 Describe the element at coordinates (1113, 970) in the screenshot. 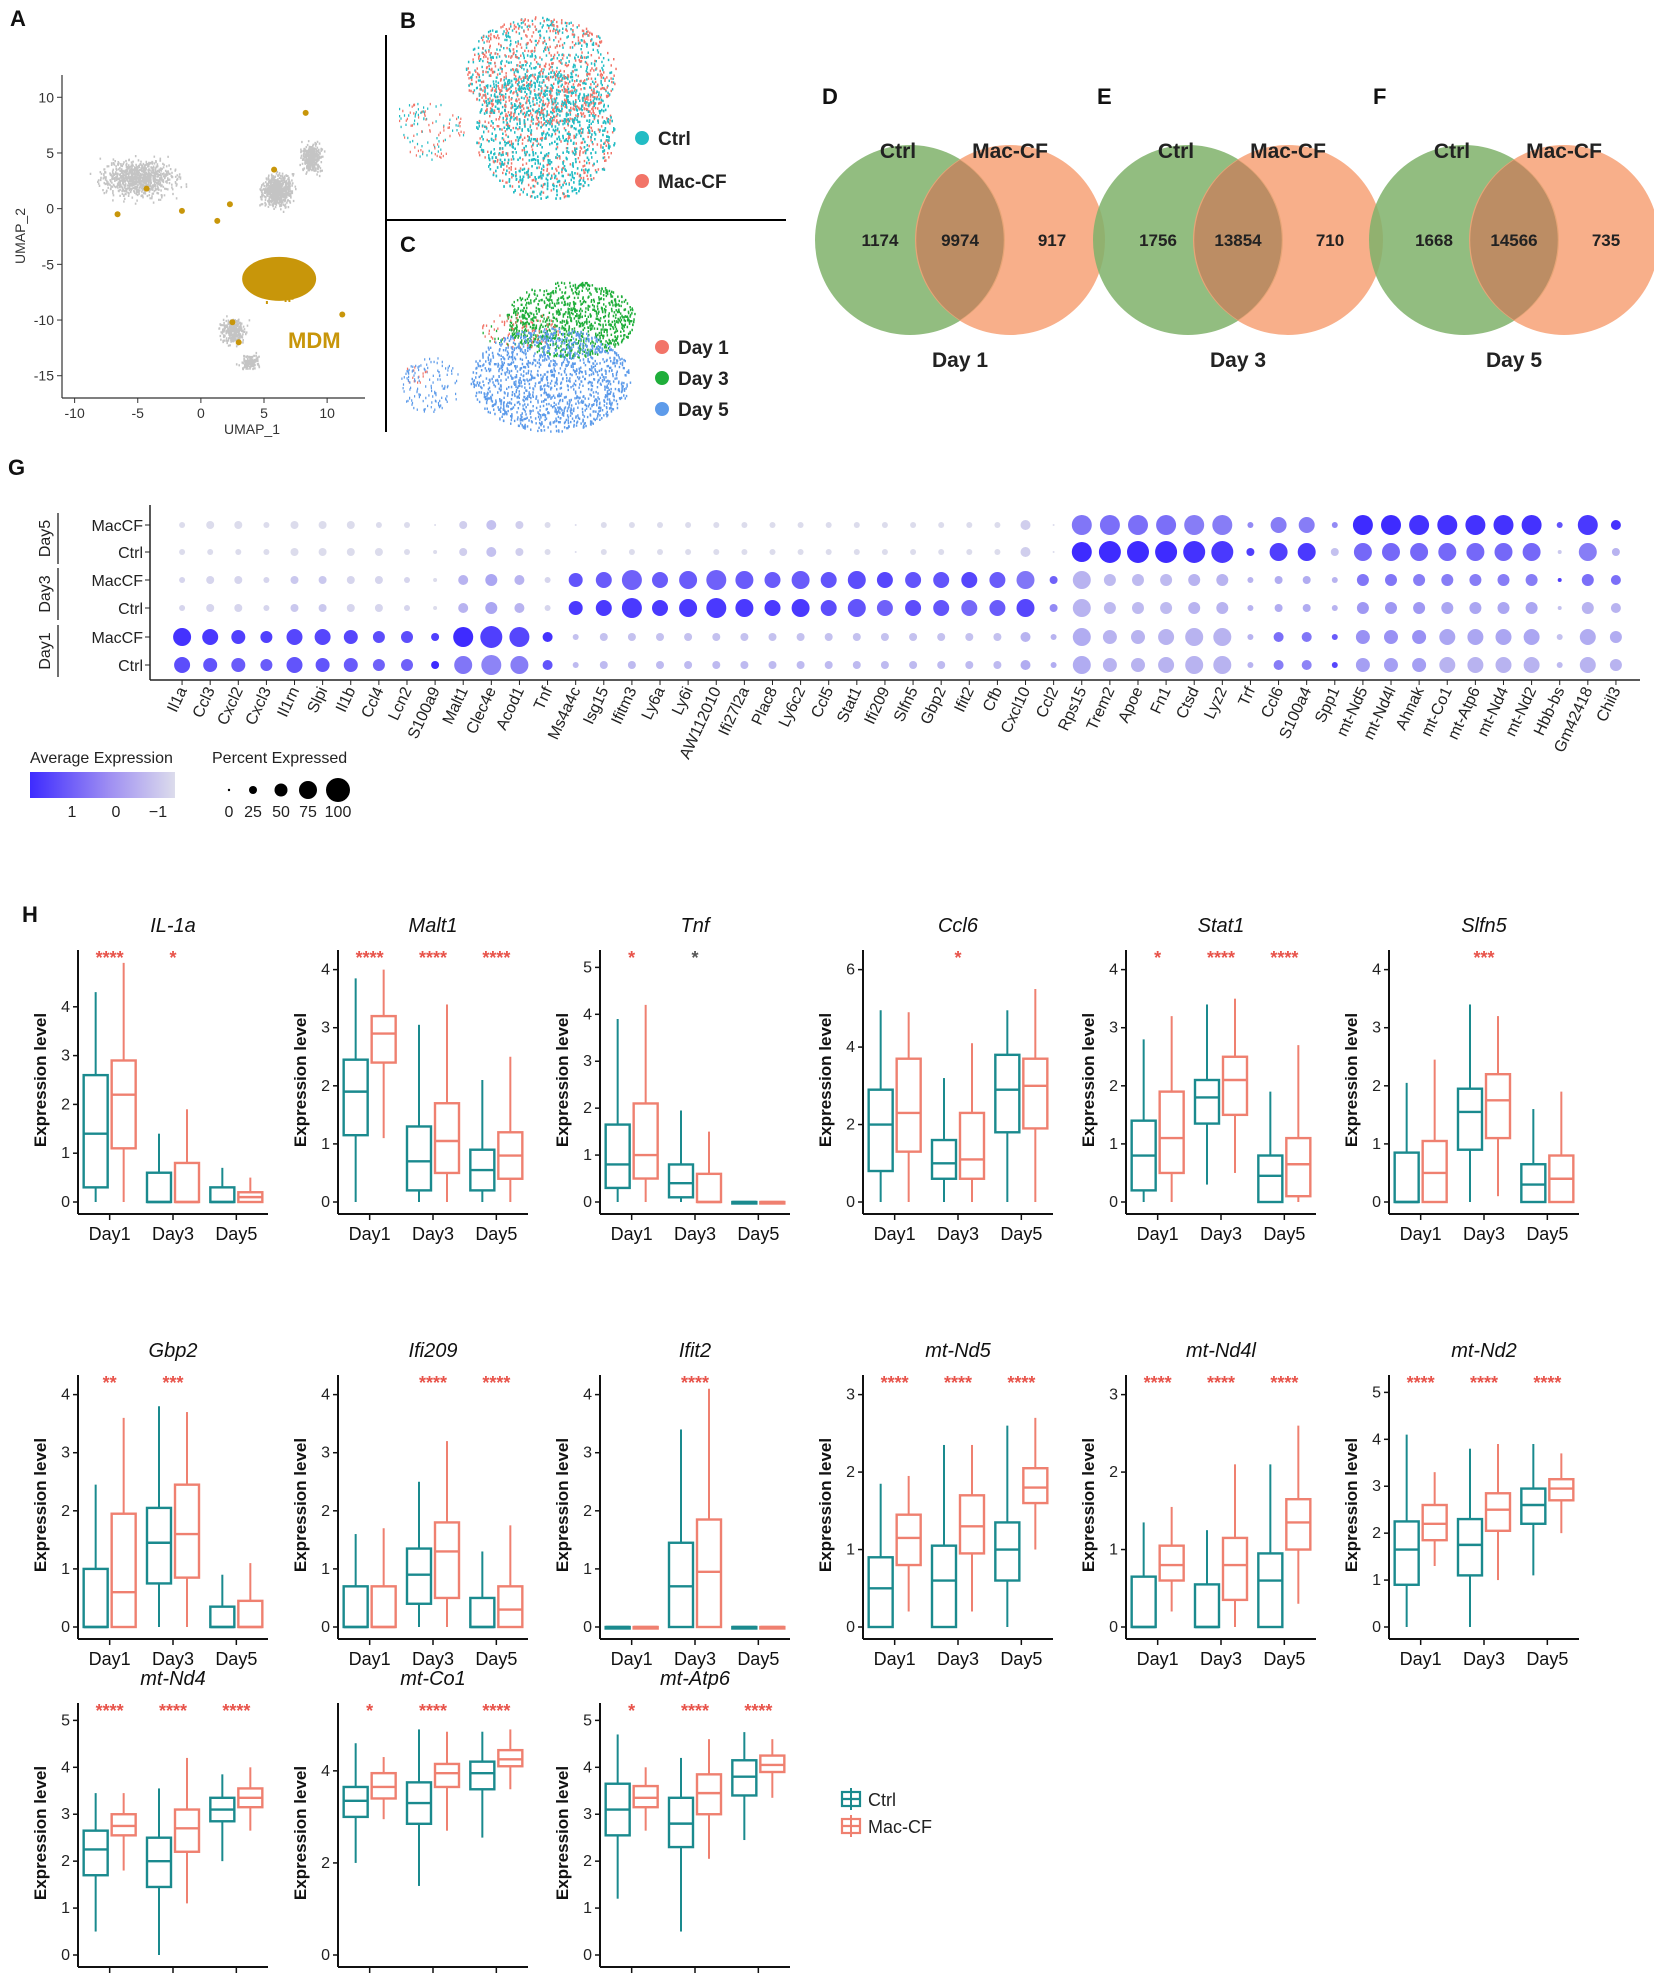

I see `boxplot-ytick-label: 4` at that location.